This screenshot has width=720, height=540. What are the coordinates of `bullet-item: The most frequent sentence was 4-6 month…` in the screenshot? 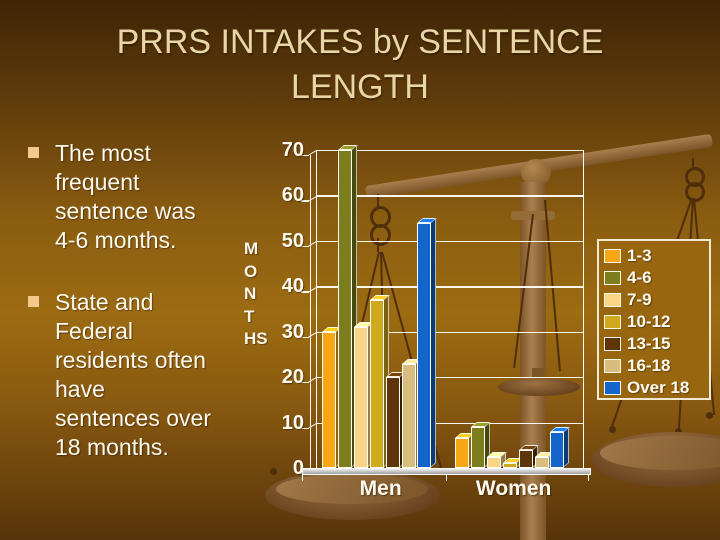 It's located at (135, 197).